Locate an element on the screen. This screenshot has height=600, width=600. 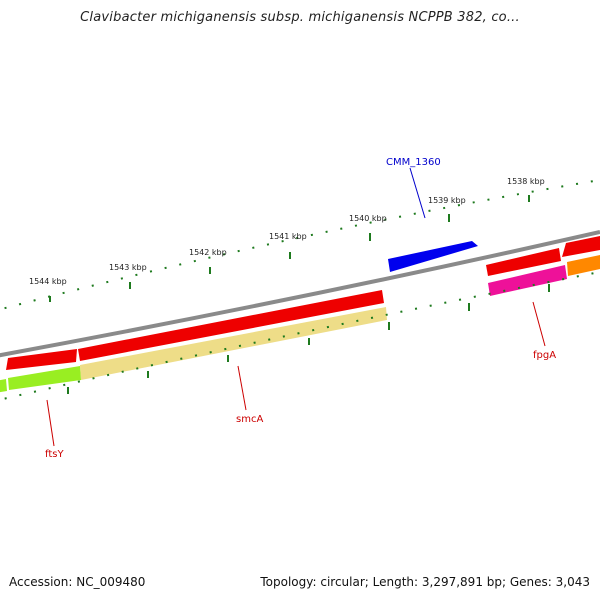
tick-label: 1543 kbp is located at coordinates (128, 267).